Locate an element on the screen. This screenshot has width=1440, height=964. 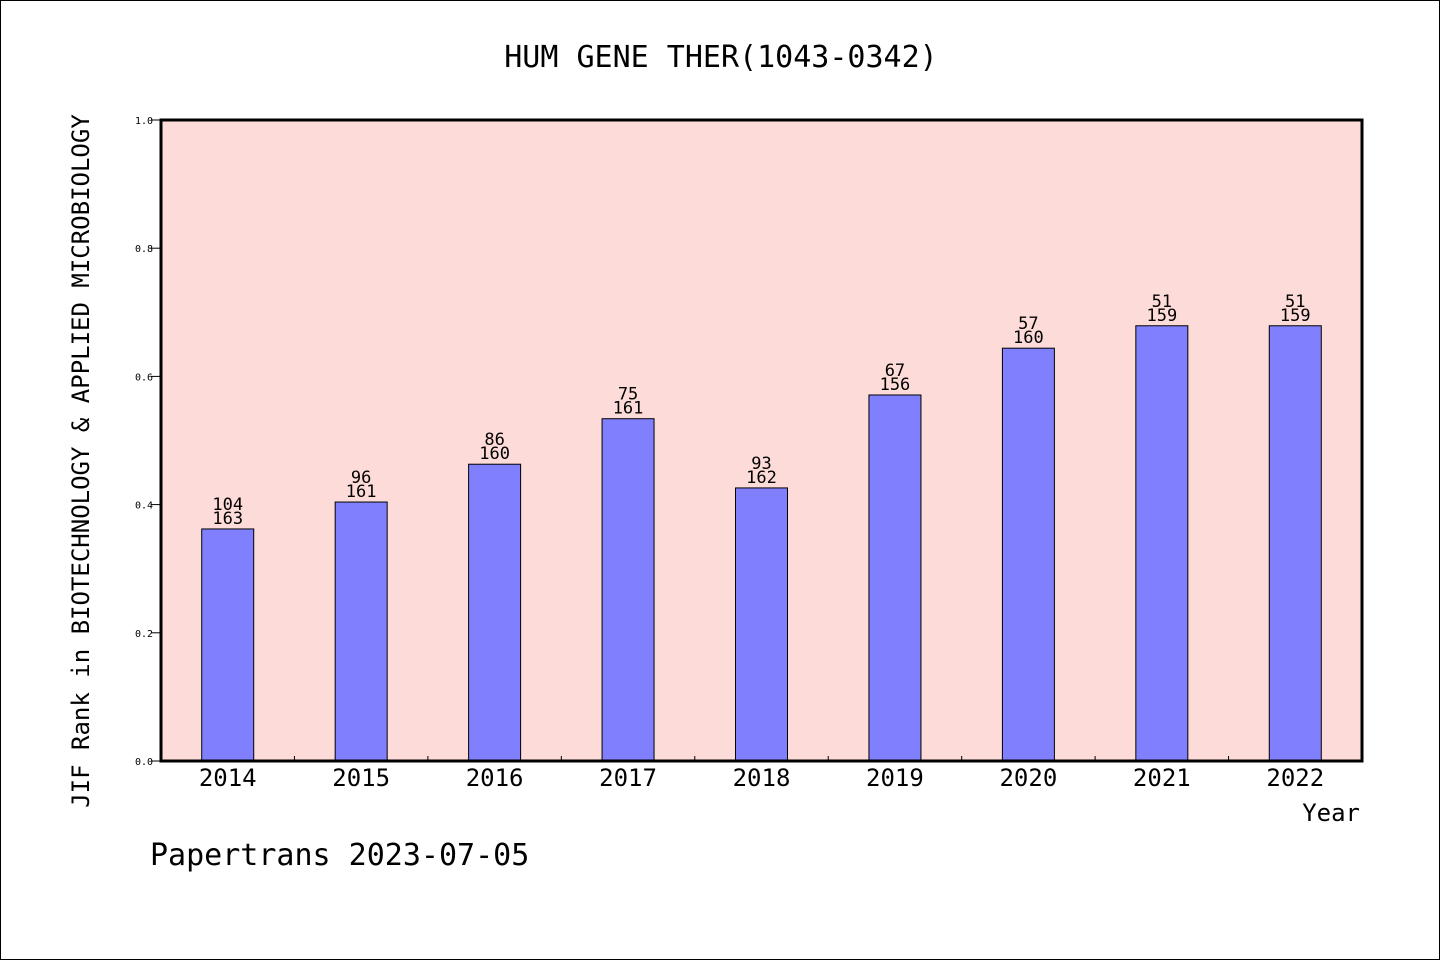
y-tick-label: 0.2 is located at coordinates (144, 634).